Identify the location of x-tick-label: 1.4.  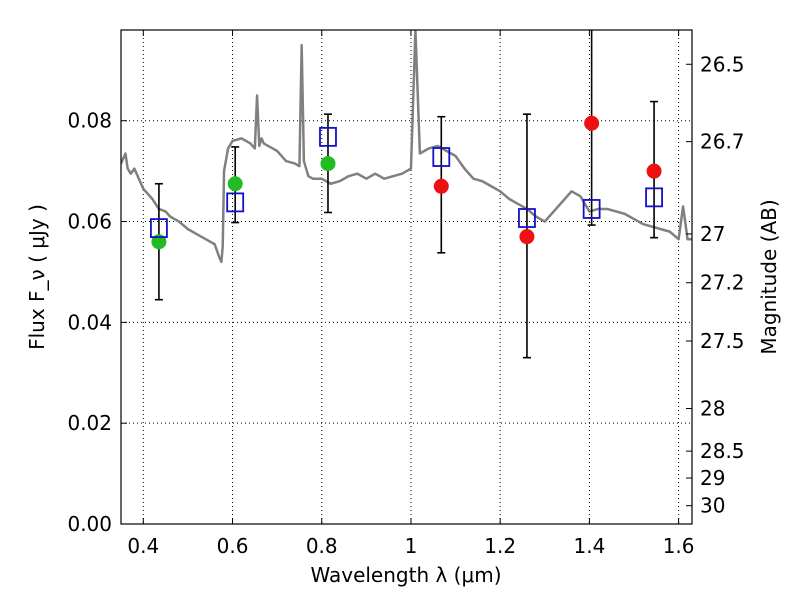
(589, 546).